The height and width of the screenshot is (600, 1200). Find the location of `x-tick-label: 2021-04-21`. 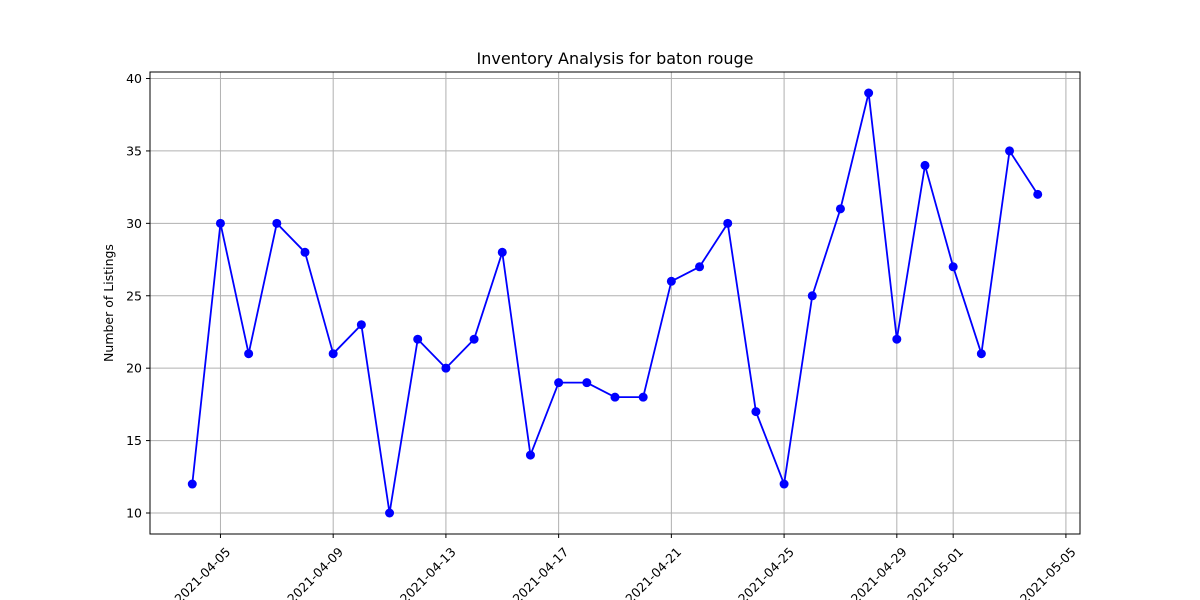

x-tick-label: 2021-04-21 is located at coordinates (653, 572).